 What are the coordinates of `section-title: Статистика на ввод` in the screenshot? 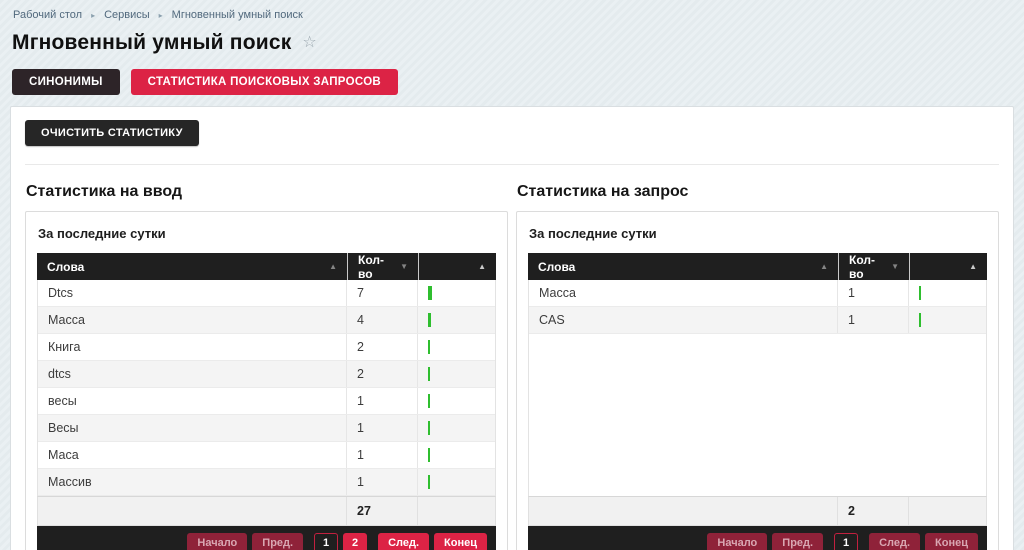 It's located at (104, 191).